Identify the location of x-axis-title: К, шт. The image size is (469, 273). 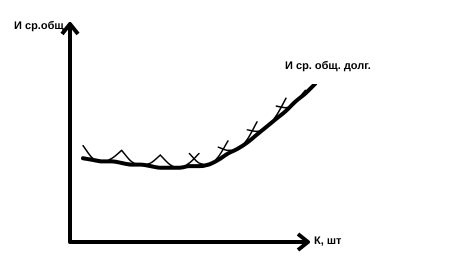
(328, 241).